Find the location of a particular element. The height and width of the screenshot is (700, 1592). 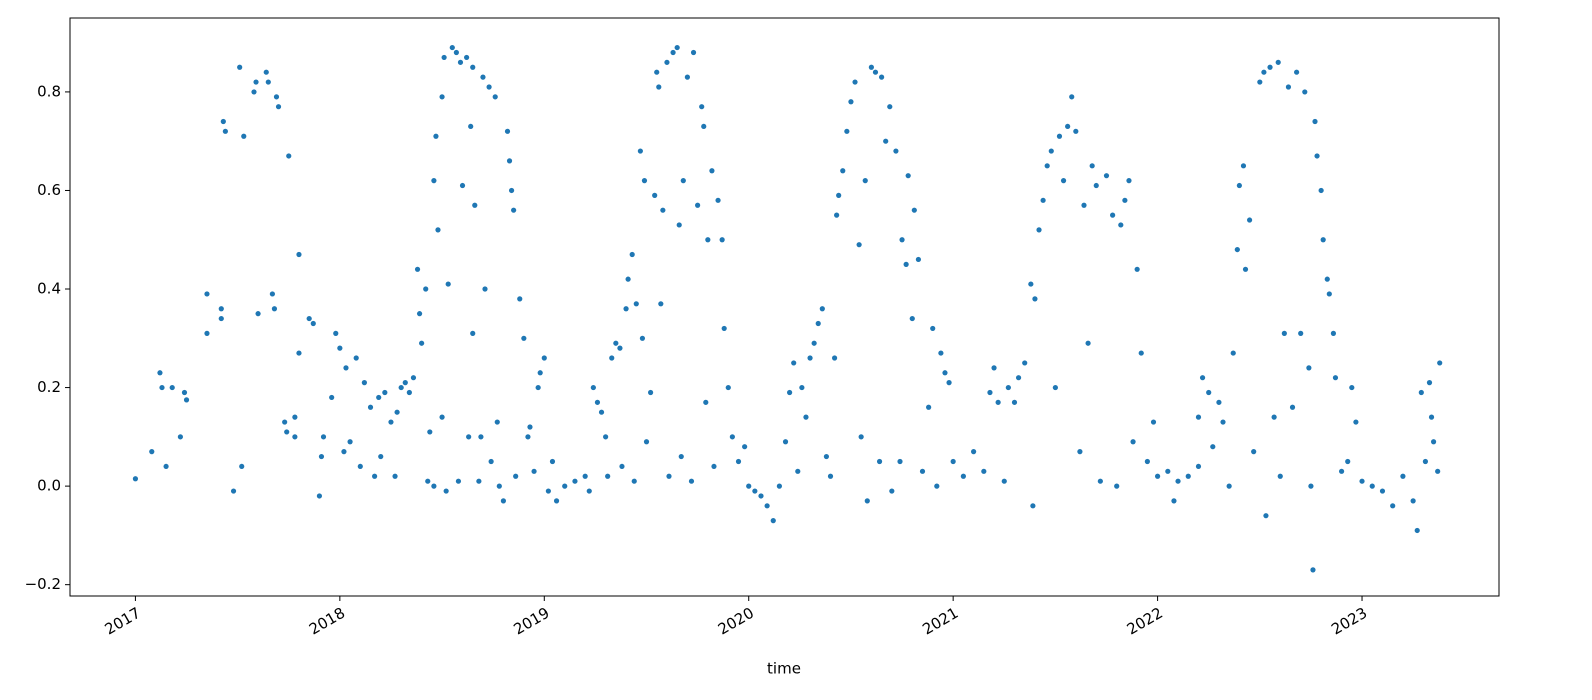

y-tick-label: 0.0 is located at coordinates (49, 486).